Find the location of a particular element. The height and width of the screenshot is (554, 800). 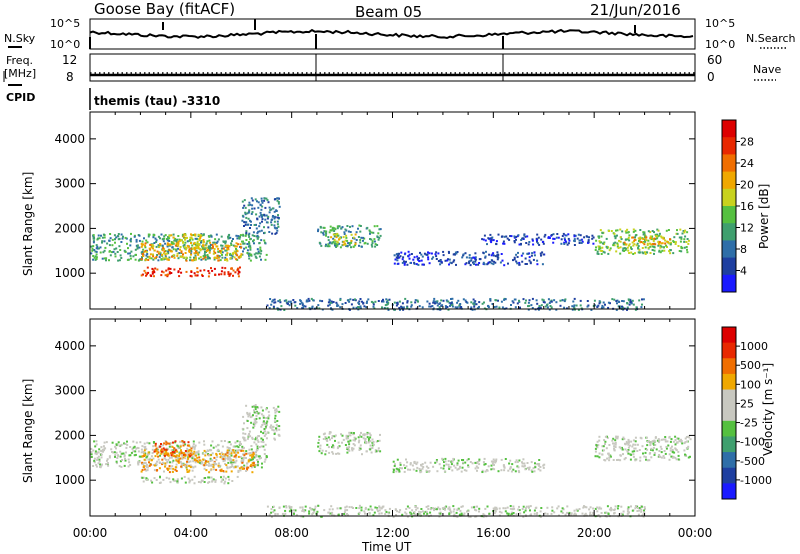

noise-tick-low-left: 10^0 is located at coordinates (65, 44).